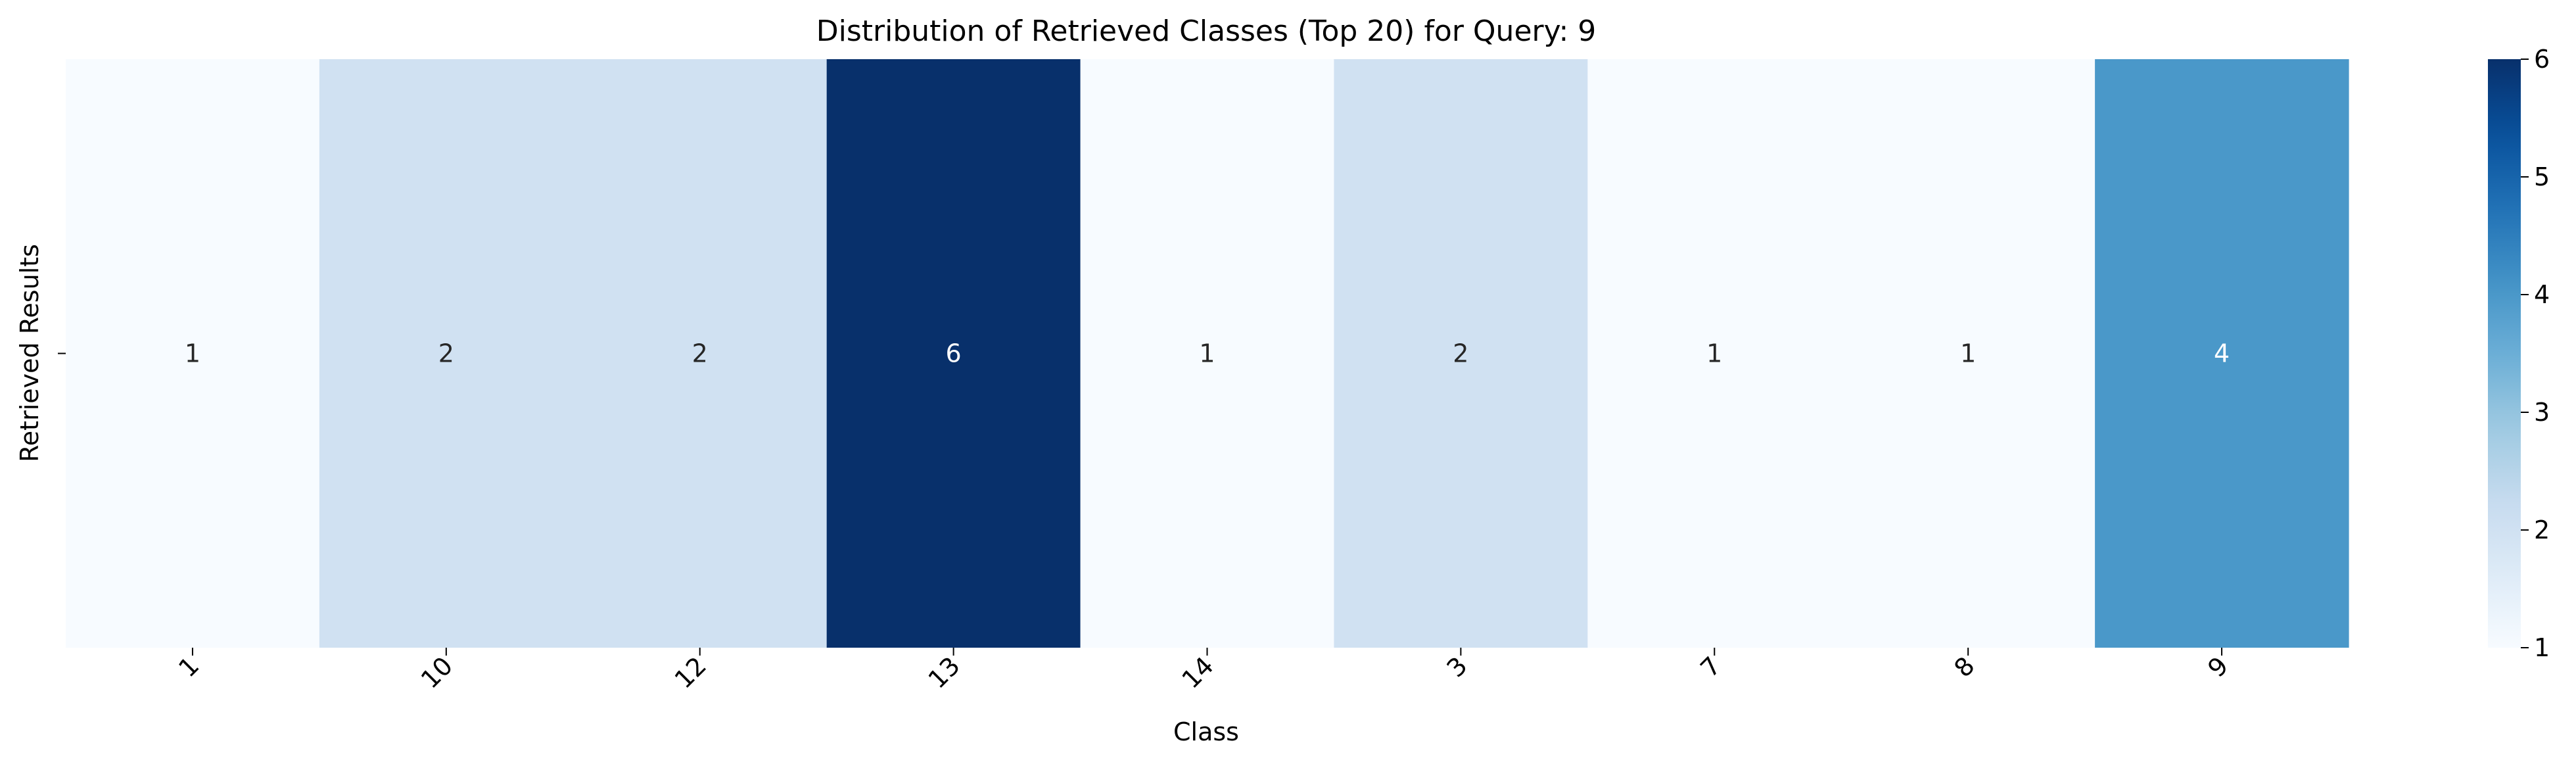 Image resolution: width=2576 pixels, height=770 pixels. I want to click on colorbar-tick-label: 6, so click(2542, 59).